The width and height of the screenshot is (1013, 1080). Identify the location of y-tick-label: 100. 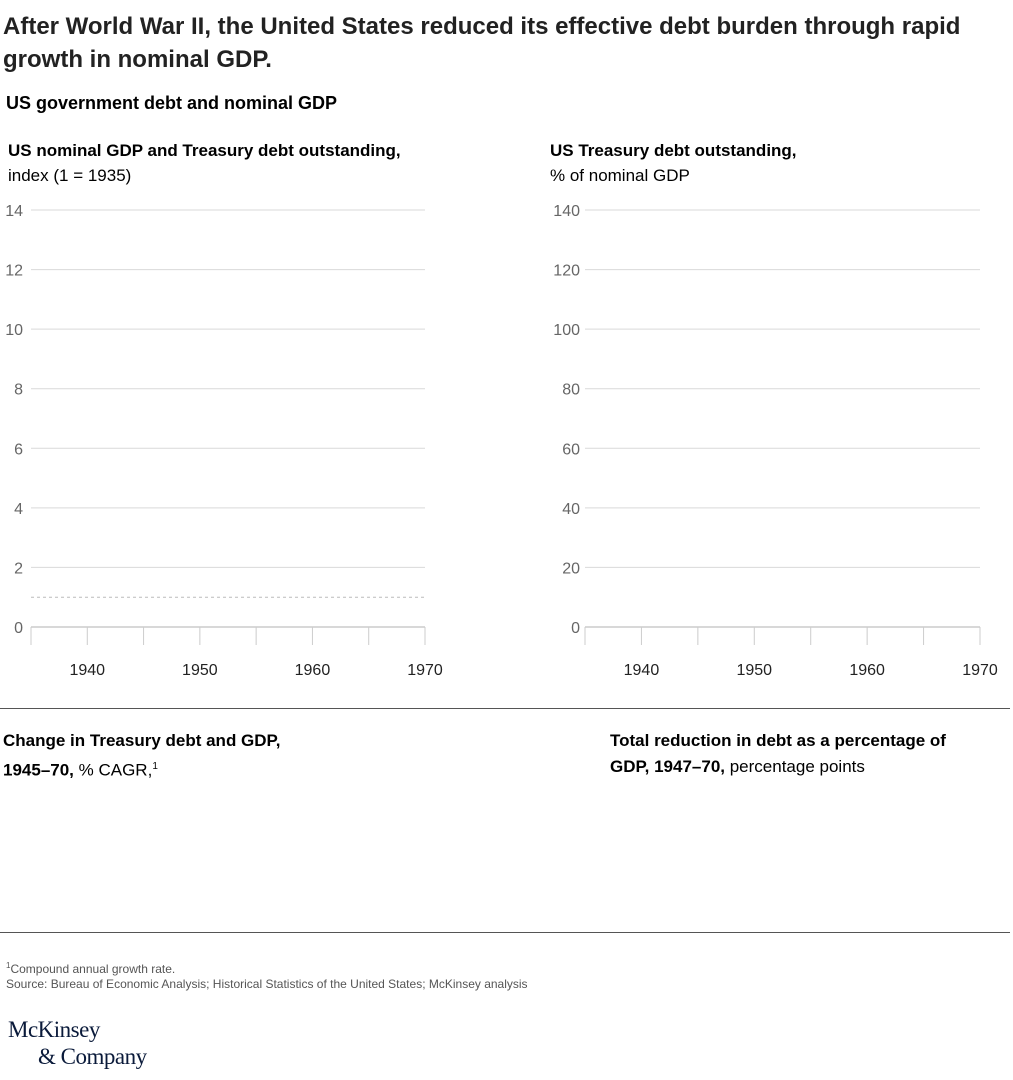
(566, 330).